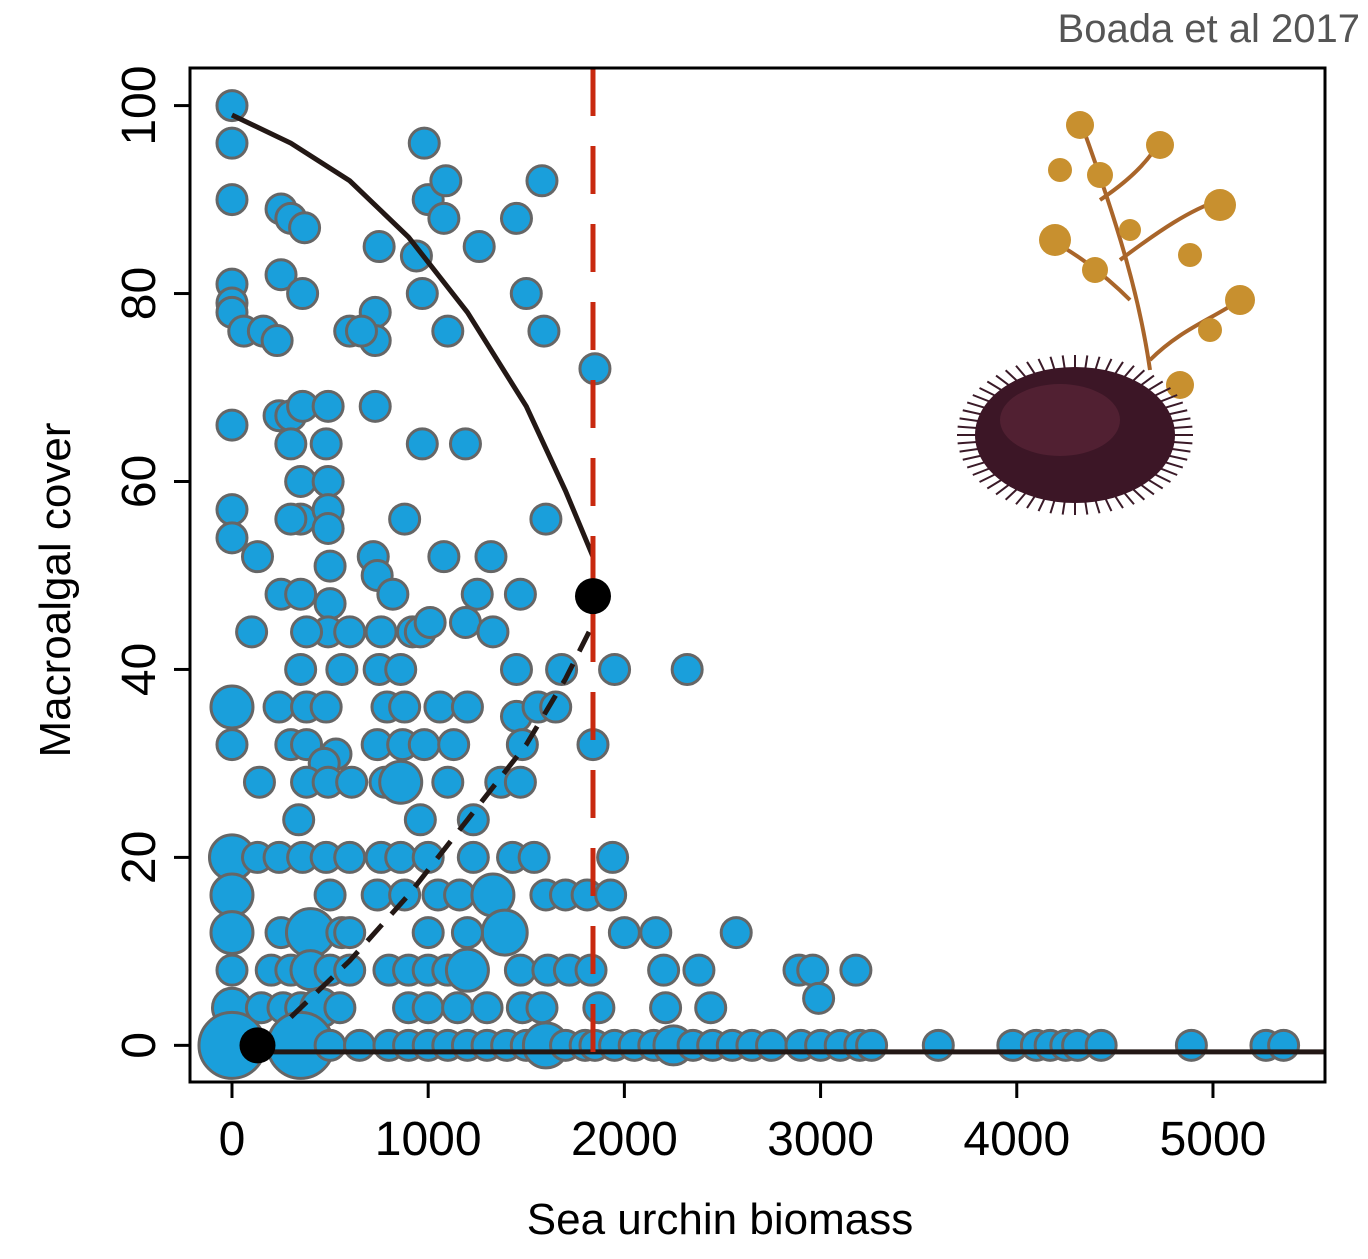  Describe the element at coordinates (139, 1045) in the screenshot. I see `y-tick-label: 0` at that location.